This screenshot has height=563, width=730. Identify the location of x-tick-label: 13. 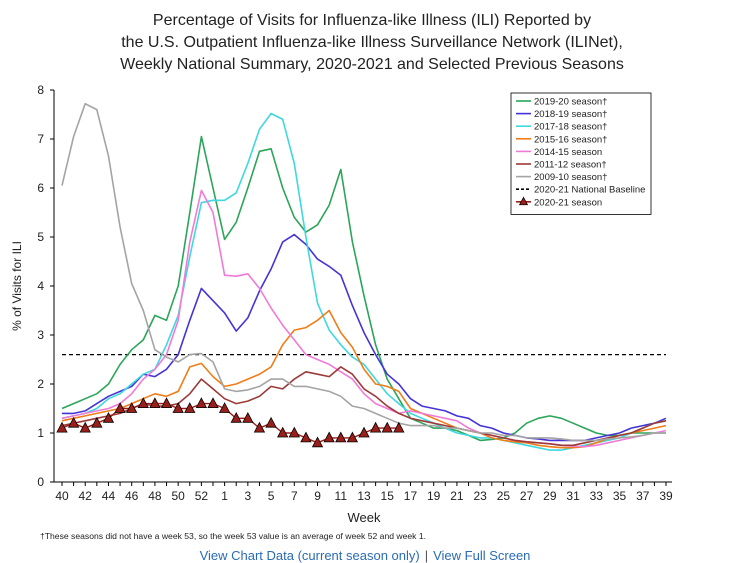
(364, 496).